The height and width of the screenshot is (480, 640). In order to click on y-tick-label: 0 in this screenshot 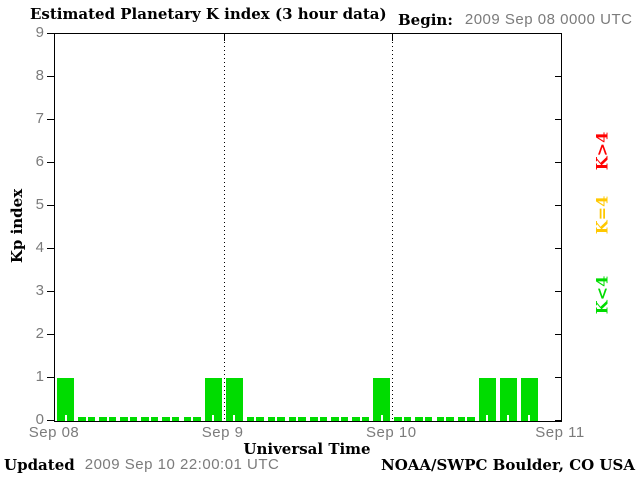, I will do `click(39, 419)`.